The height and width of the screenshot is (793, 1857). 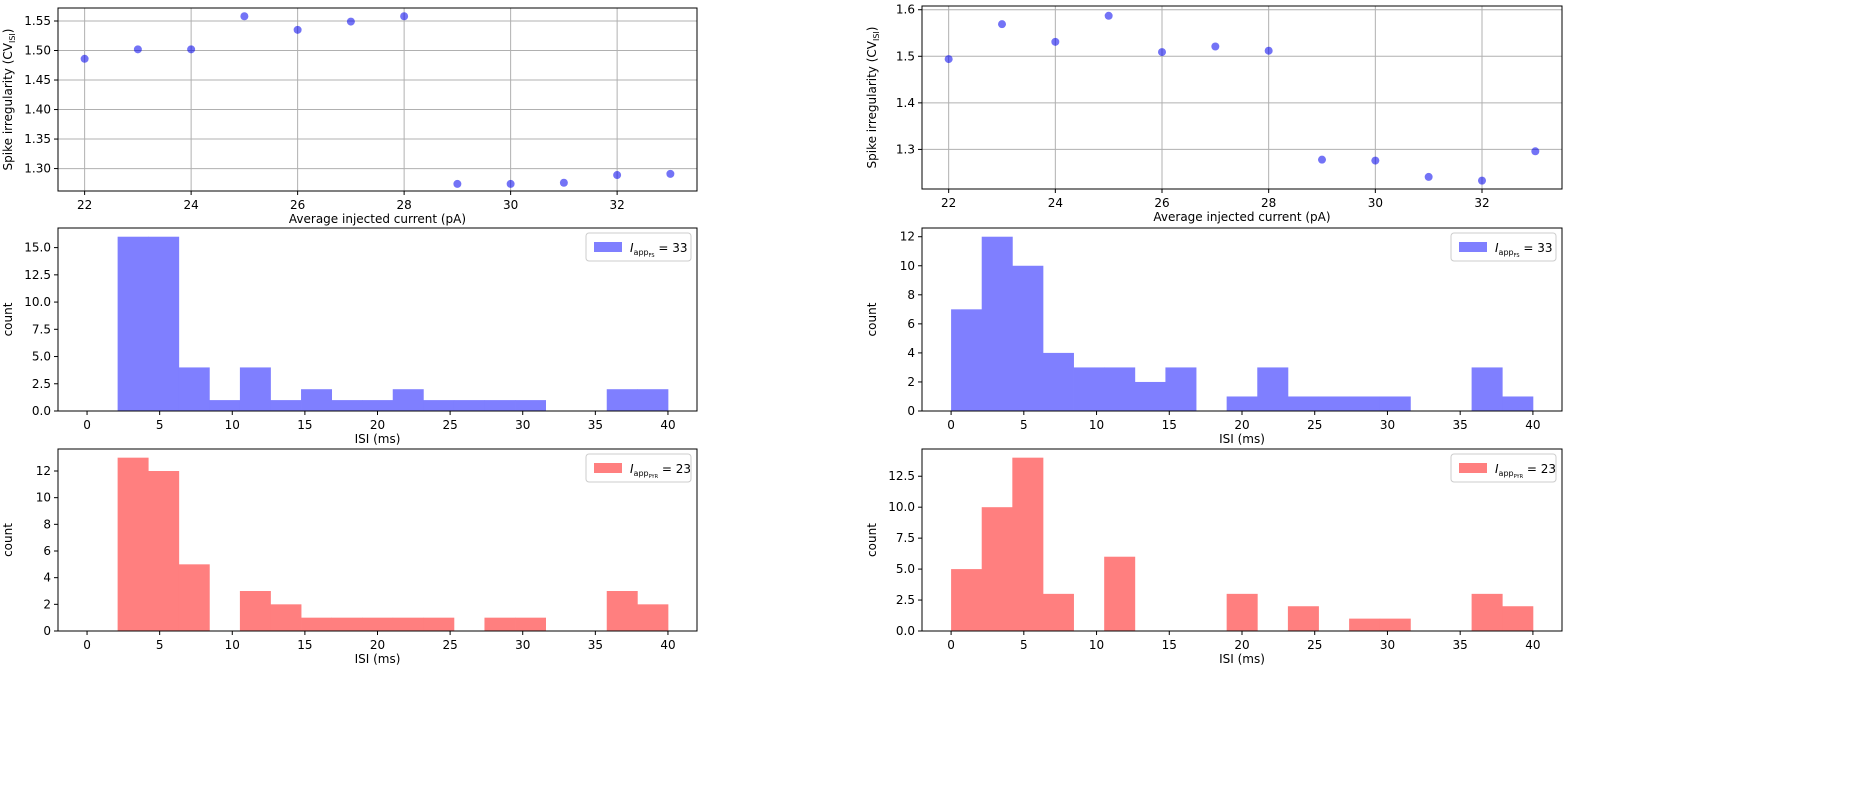 What do you see at coordinates (901, 507) in the screenshot?
I see `y-tick-label: 10.0` at bounding box center [901, 507].